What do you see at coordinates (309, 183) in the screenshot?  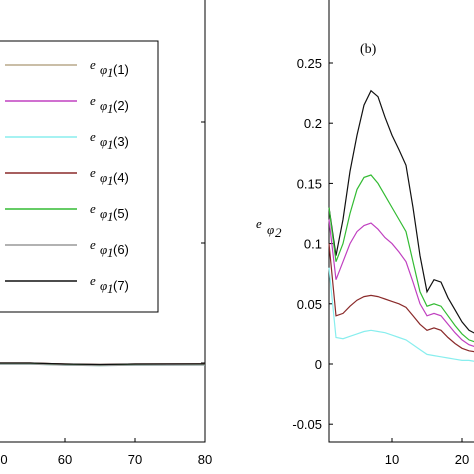 I see `panel-b-ytick-label: 0.15` at bounding box center [309, 183].